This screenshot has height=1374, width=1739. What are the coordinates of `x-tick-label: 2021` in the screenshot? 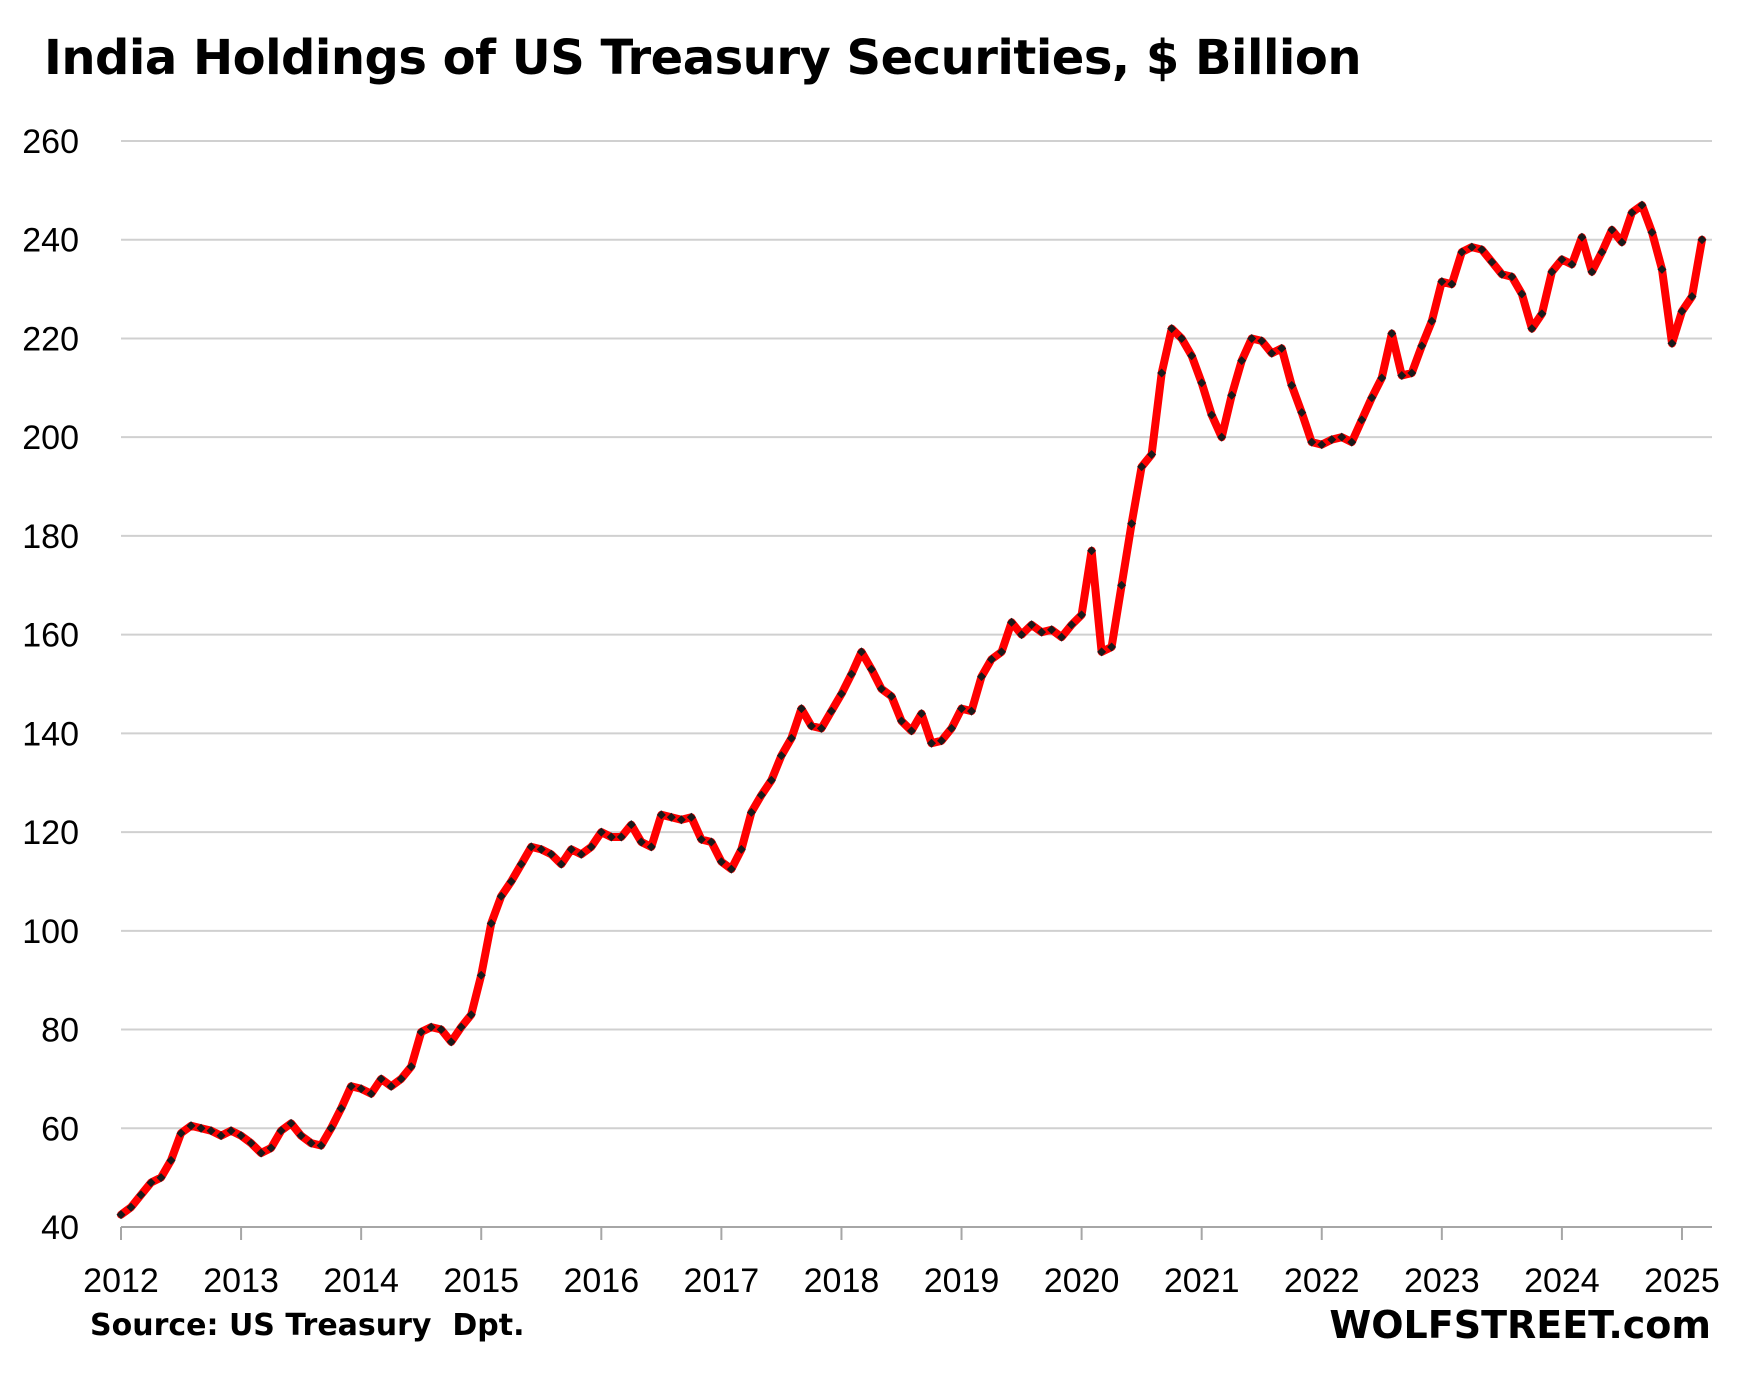 It's located at (1202, 1281).